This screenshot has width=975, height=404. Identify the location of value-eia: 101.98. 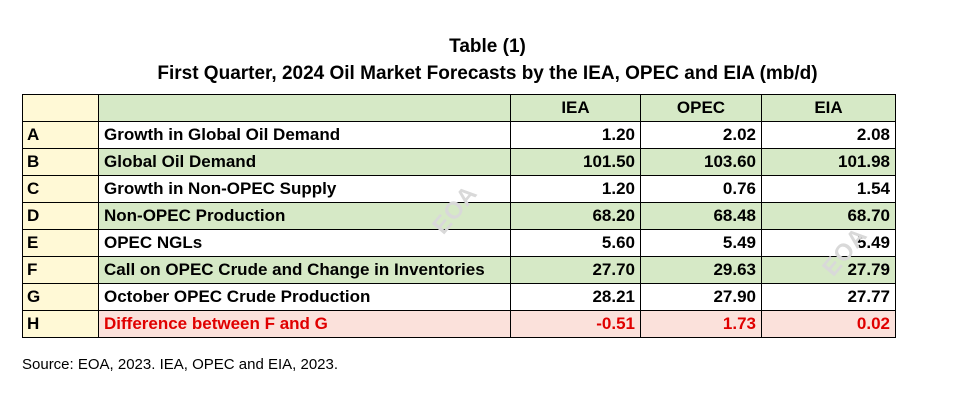
(828, 162).